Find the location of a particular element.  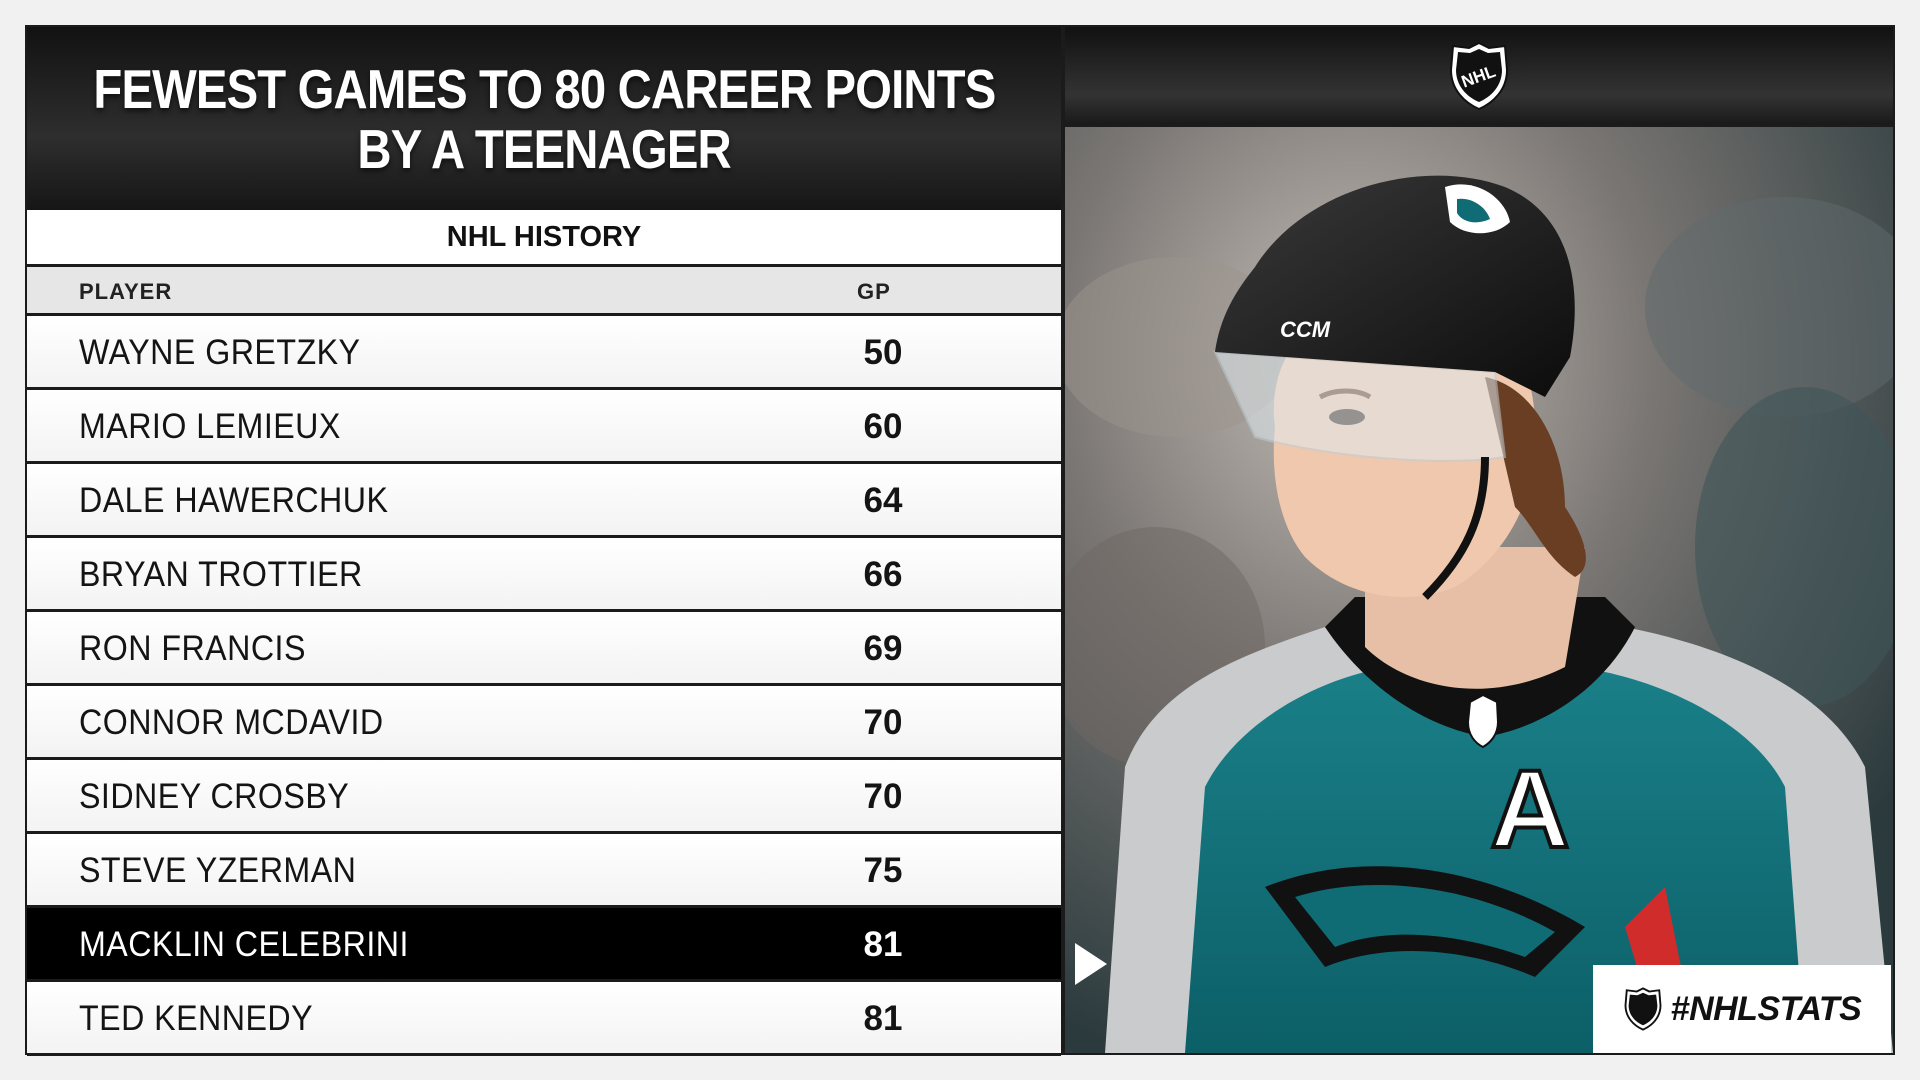

player-column-header: PLAYER is located at coordinates (126, 291).